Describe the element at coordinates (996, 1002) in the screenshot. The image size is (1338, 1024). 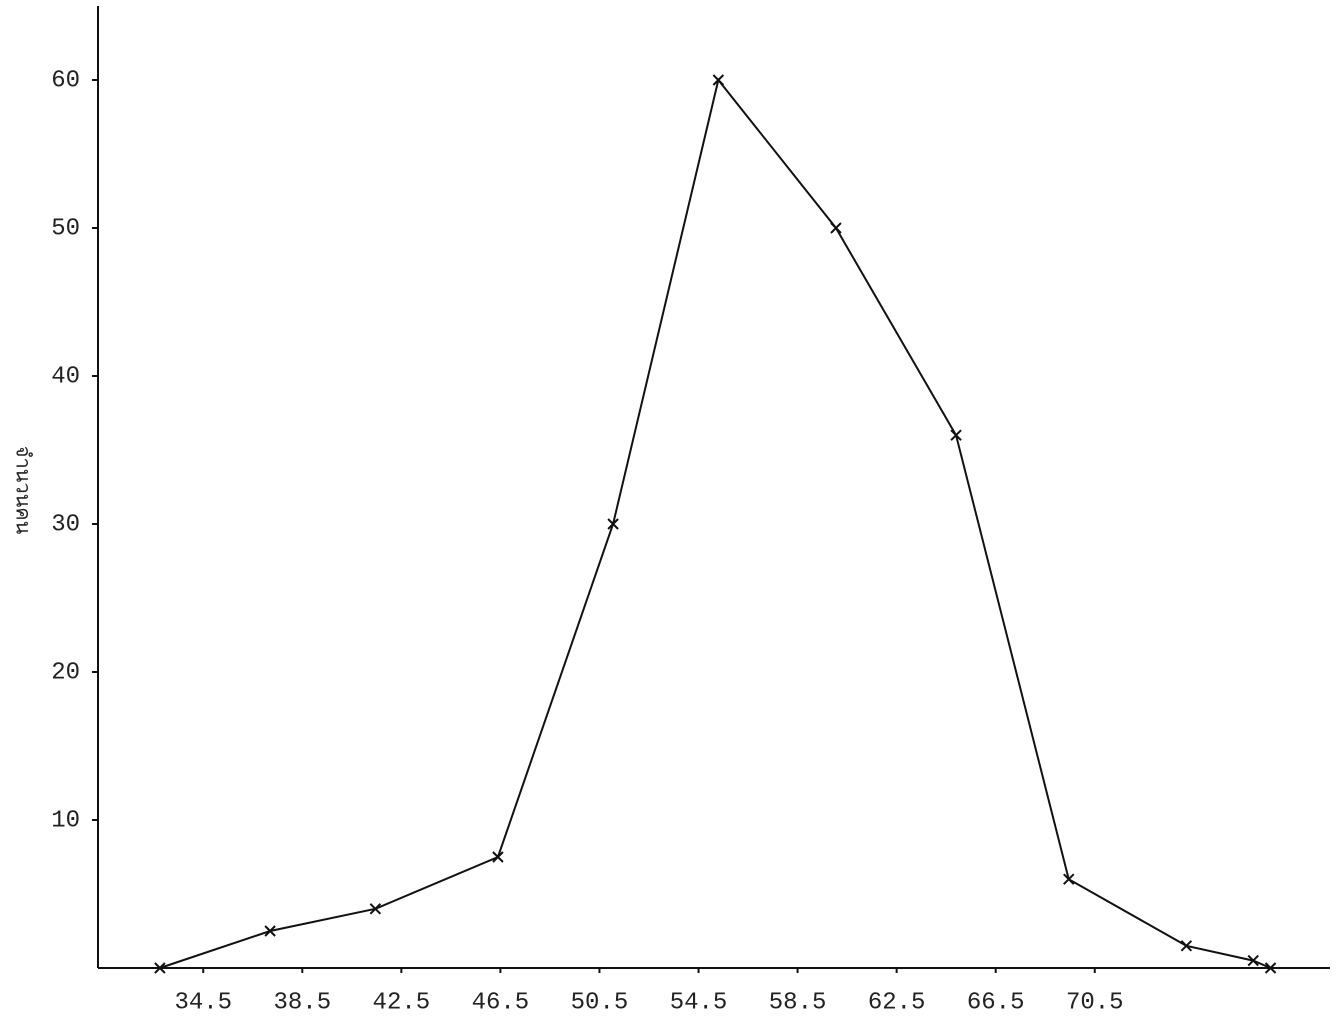
I see `x-tick-label: 66.5` at that location.